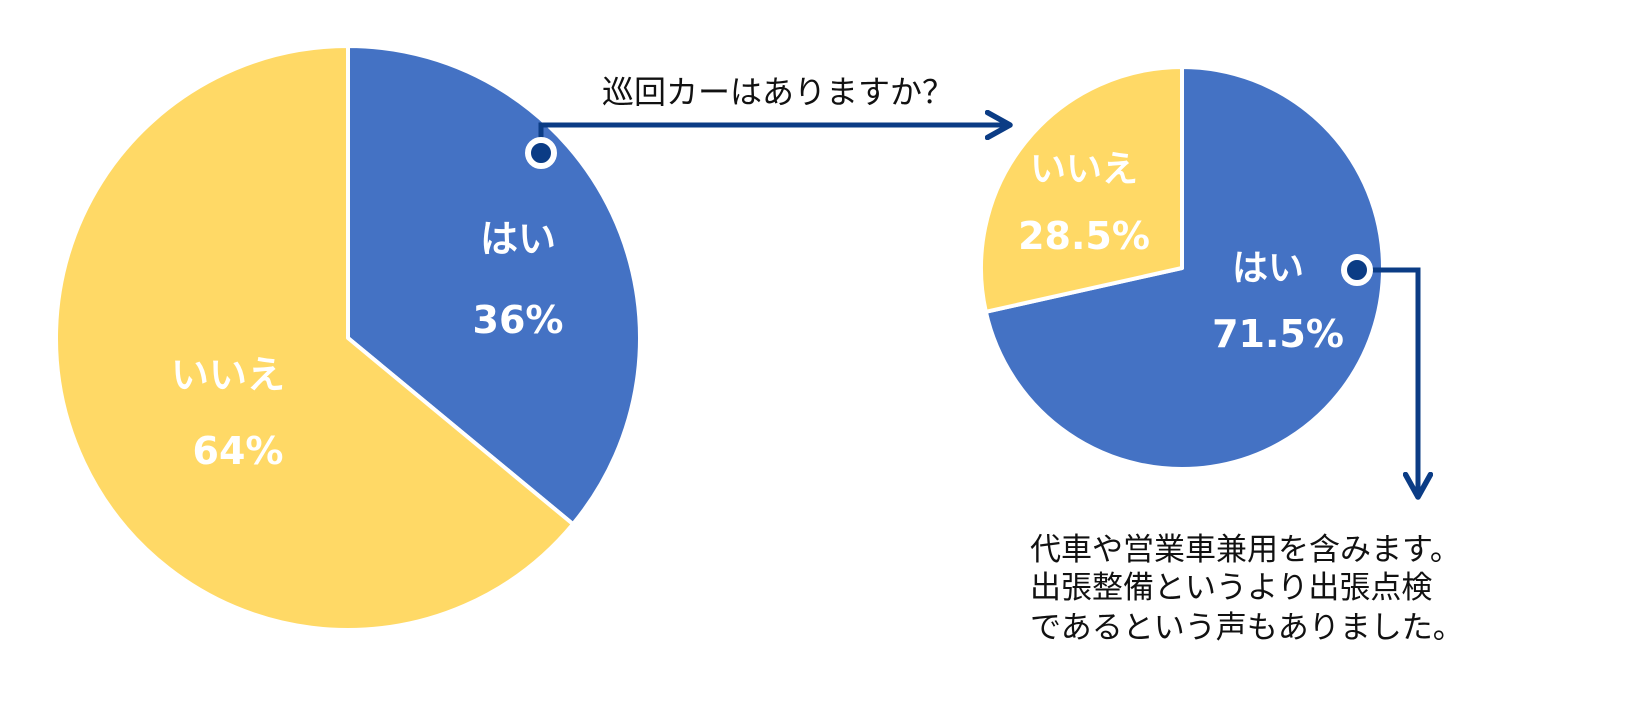 The height and width of the screenshot is (726, 1638). Describe the element at coordinates (1247, 628) in the screenshot. I see `note-line-3: であるという声もありました。` at that location.